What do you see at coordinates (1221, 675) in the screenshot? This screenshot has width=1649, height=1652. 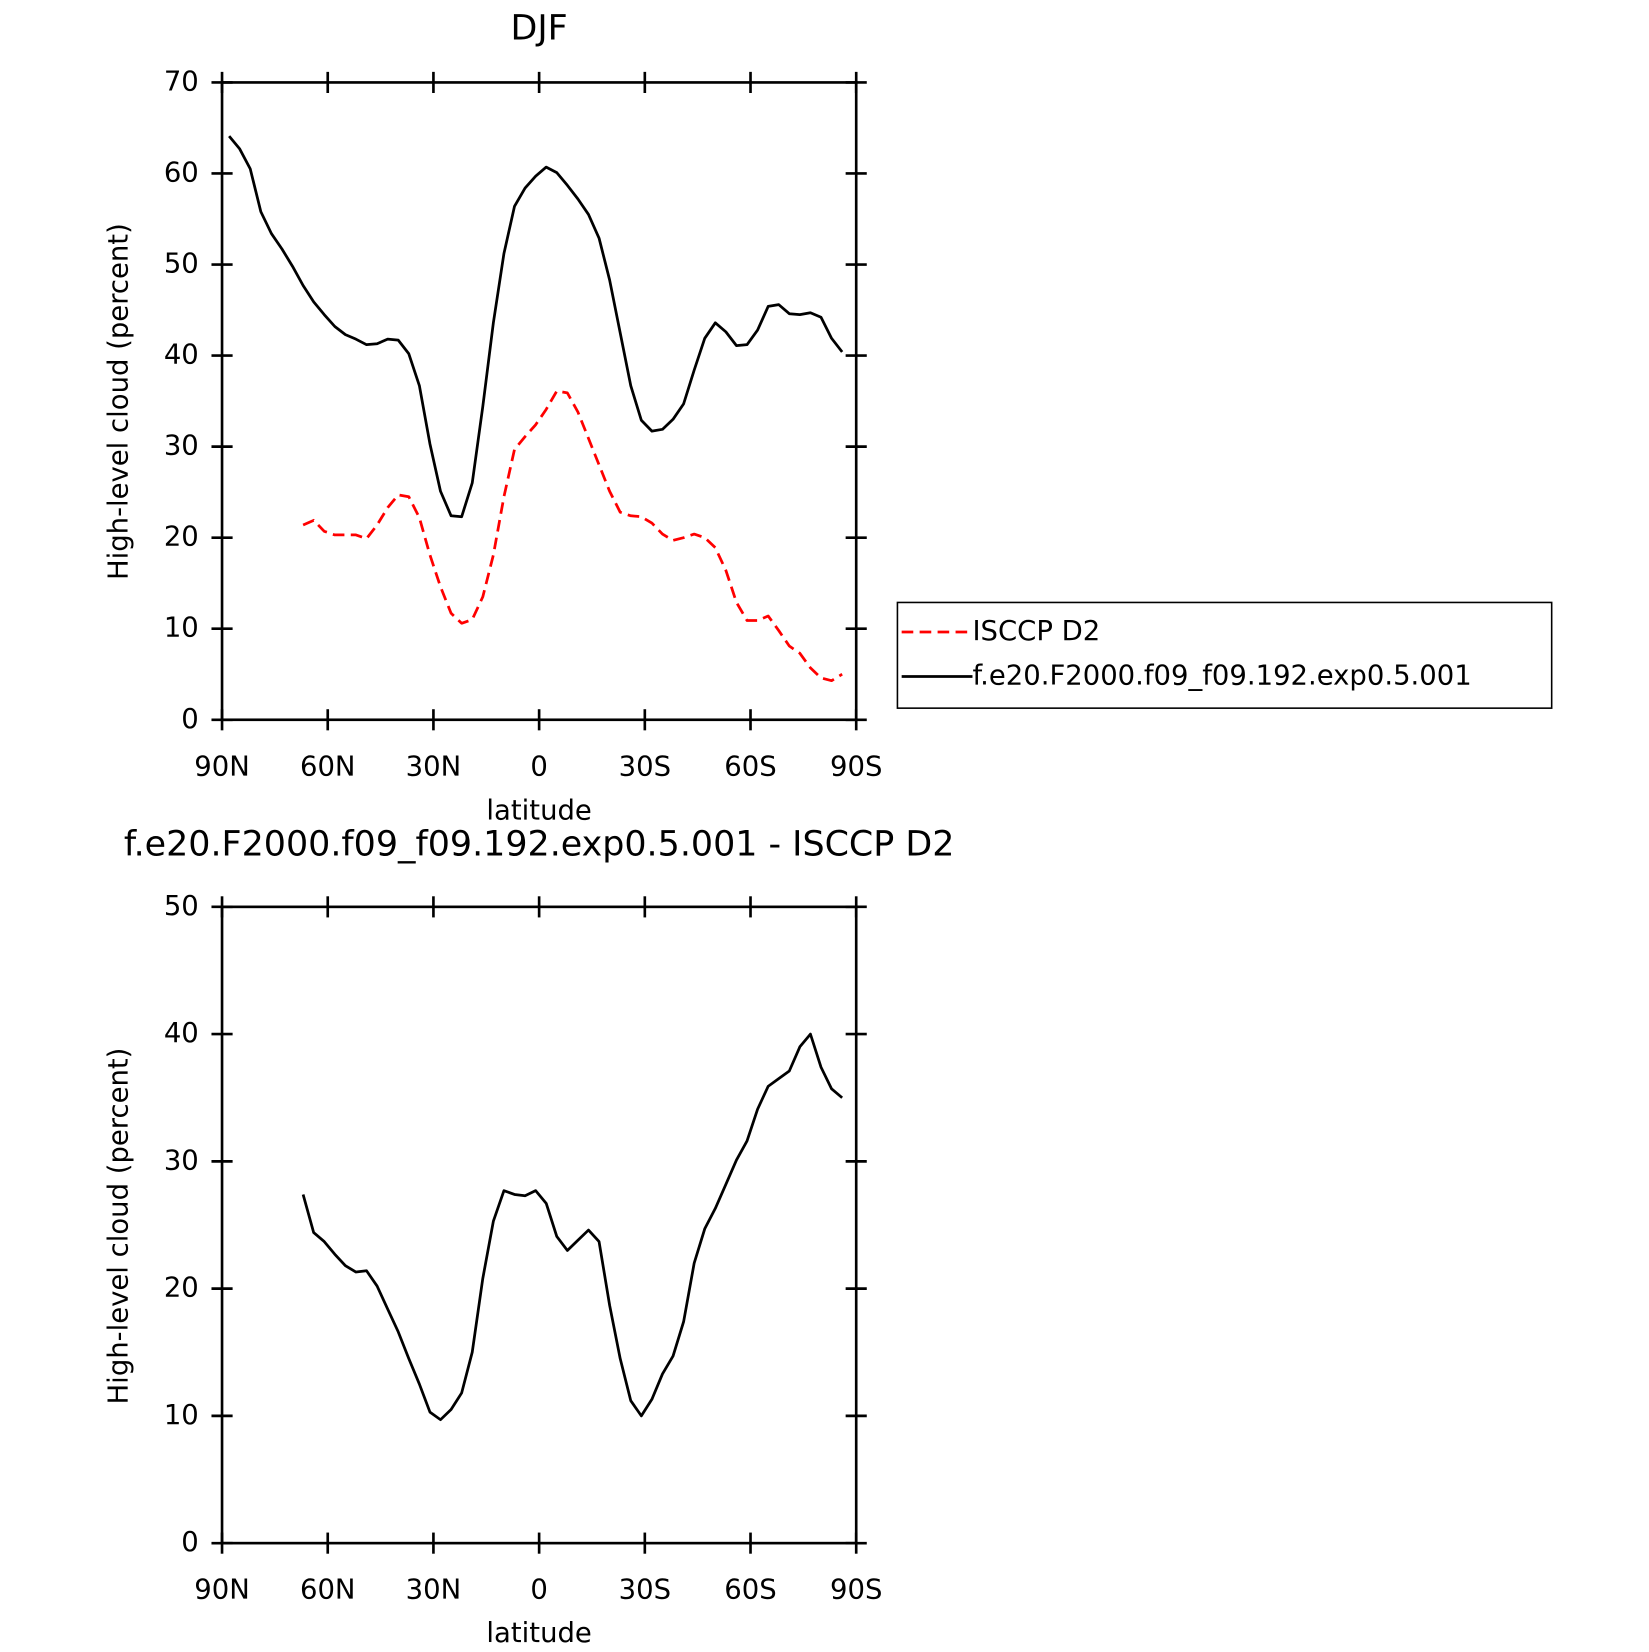 I see `legend-label: f.e20.F2000.f09_f09.192.exp0.5.001` at bounding box center [1221, 675].